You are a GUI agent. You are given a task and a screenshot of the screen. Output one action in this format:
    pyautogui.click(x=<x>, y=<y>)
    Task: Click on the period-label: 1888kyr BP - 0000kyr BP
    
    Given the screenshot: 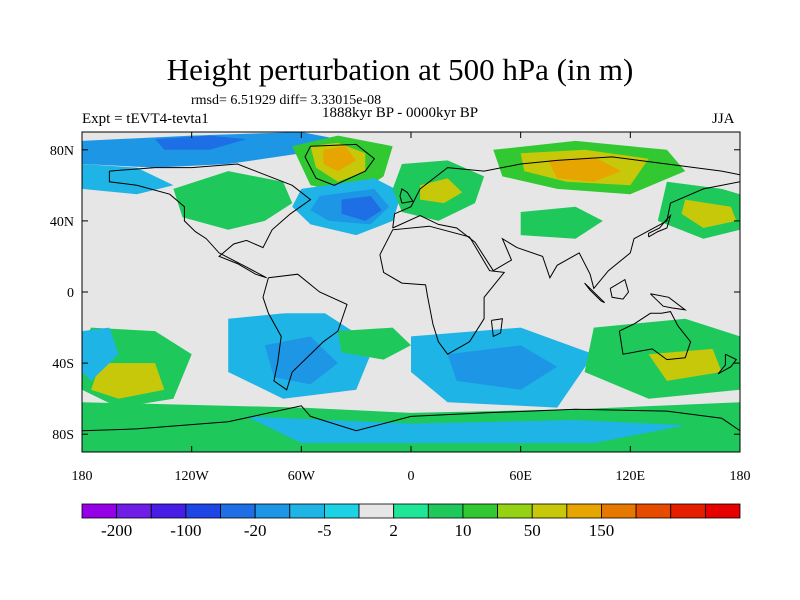 What is the action you would take?
    pyautogui.click(x=400, y=113)
    